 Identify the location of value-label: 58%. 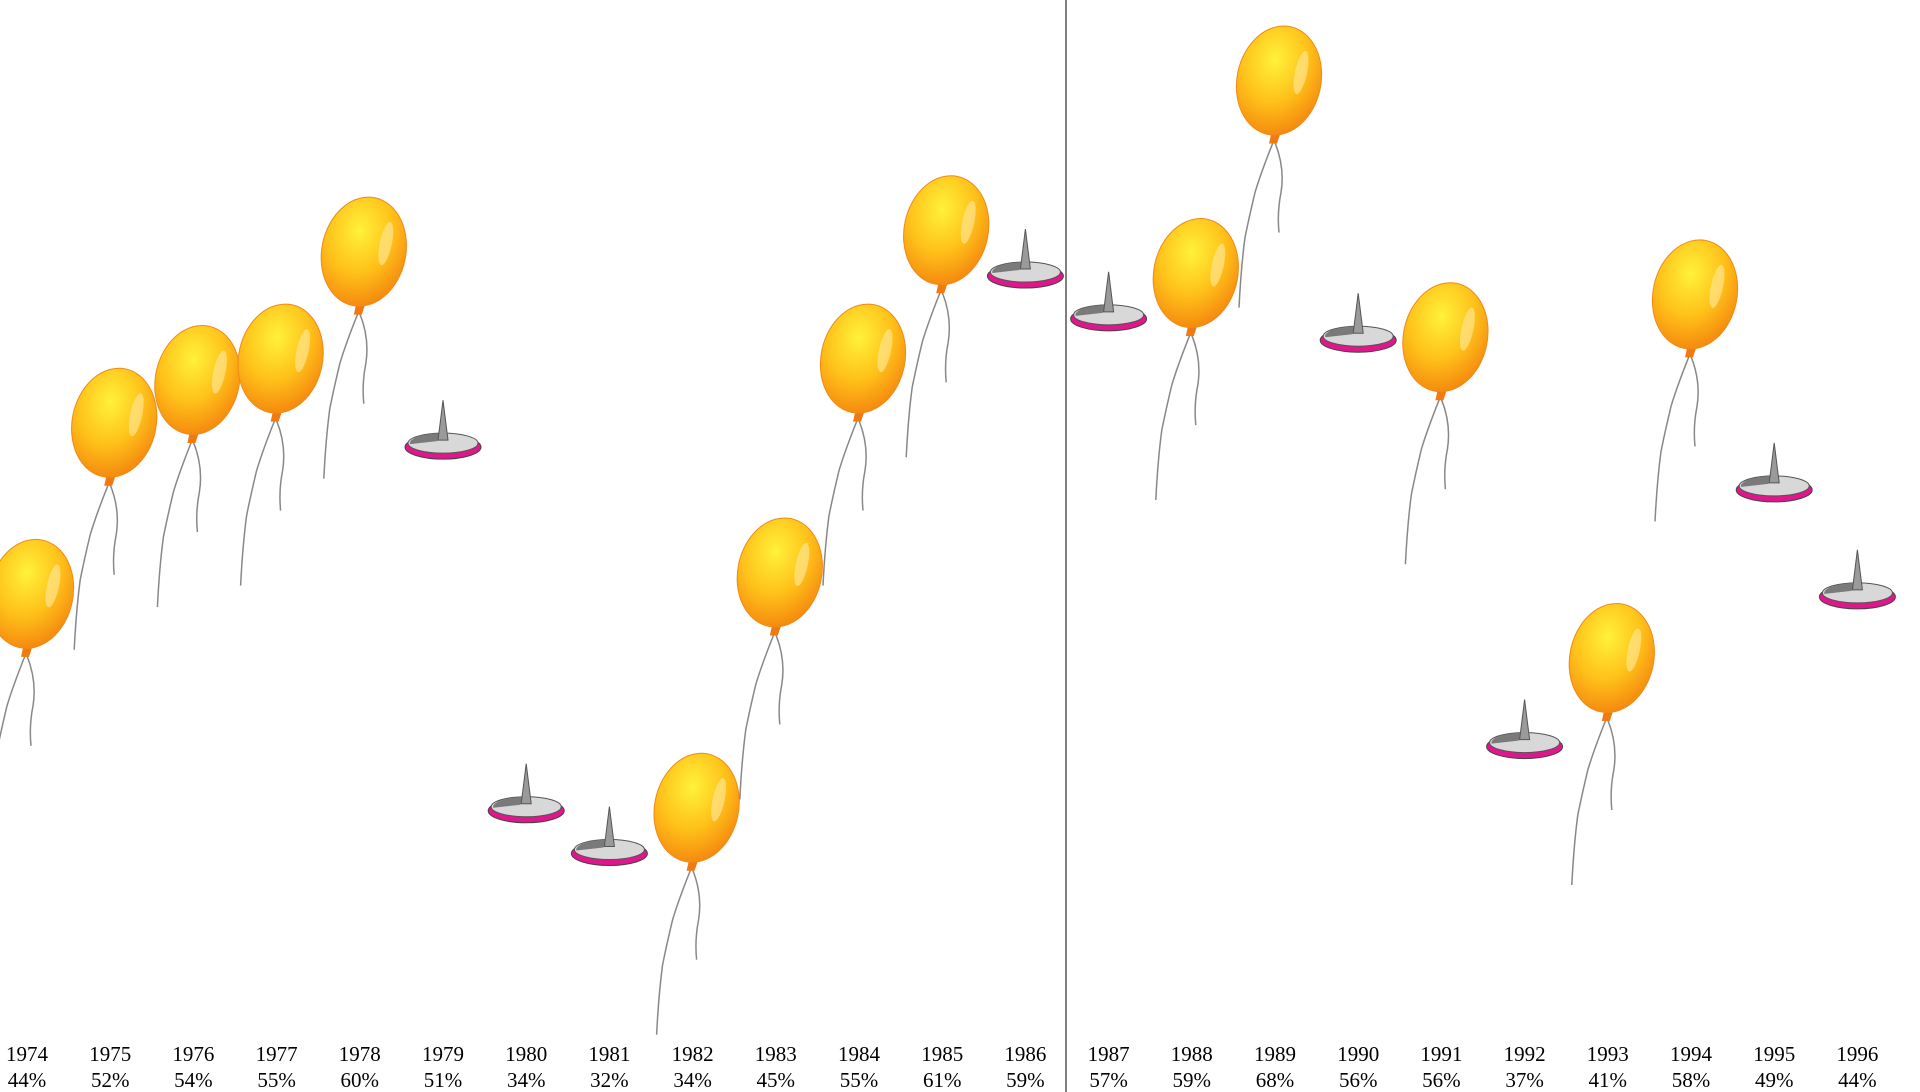
(1691, 1080).